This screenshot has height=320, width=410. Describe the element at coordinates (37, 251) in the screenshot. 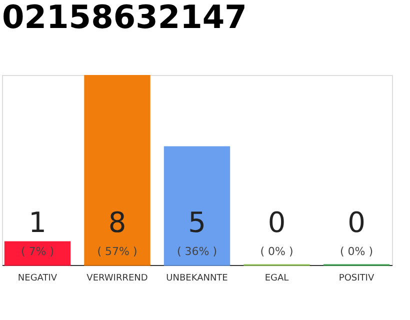

I see `annotation: ( 7% )` at that location.